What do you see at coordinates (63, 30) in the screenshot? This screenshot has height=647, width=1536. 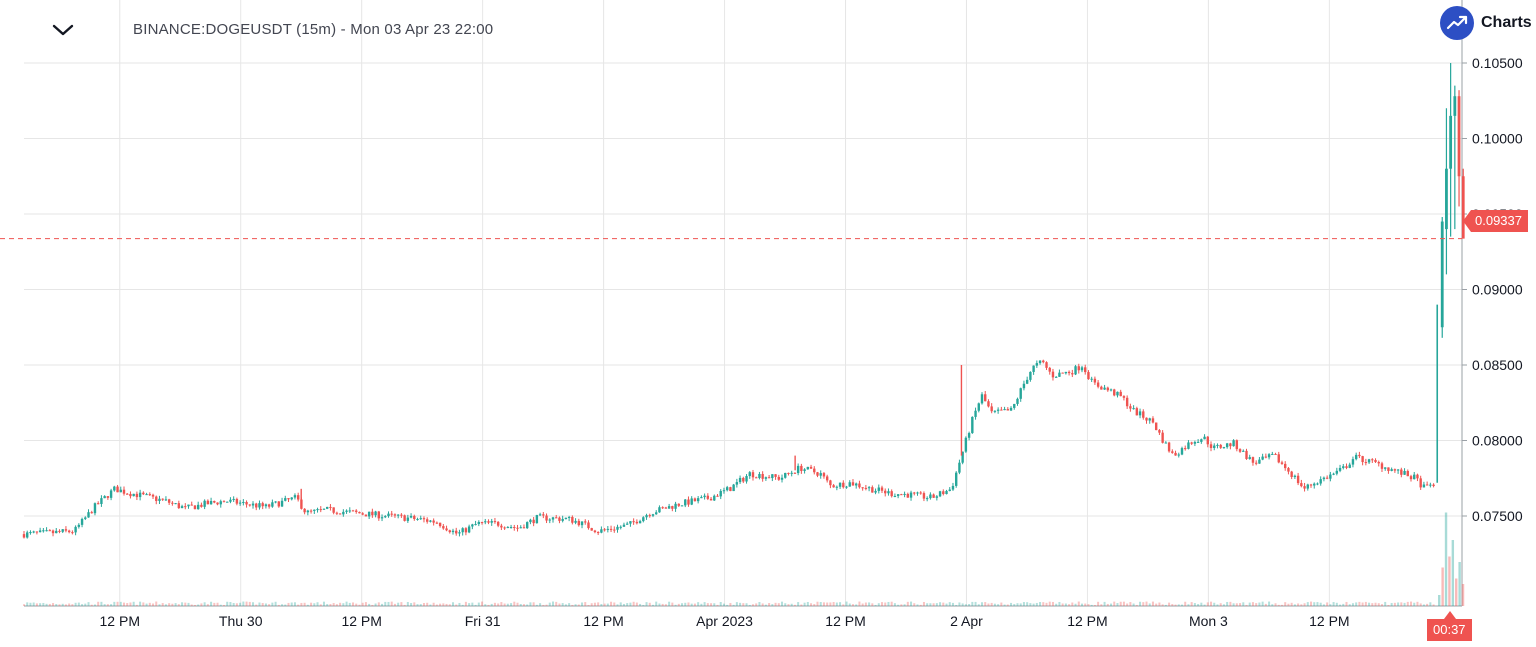 I see `collapse-button` at bounding box center [63, 30].